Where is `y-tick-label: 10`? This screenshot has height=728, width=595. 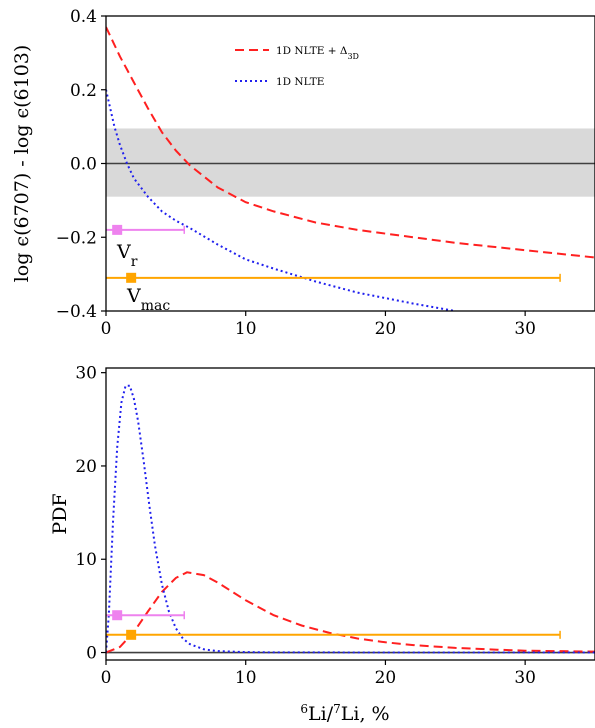 y-tick-label: 10 is located at coordinates (86, 560).